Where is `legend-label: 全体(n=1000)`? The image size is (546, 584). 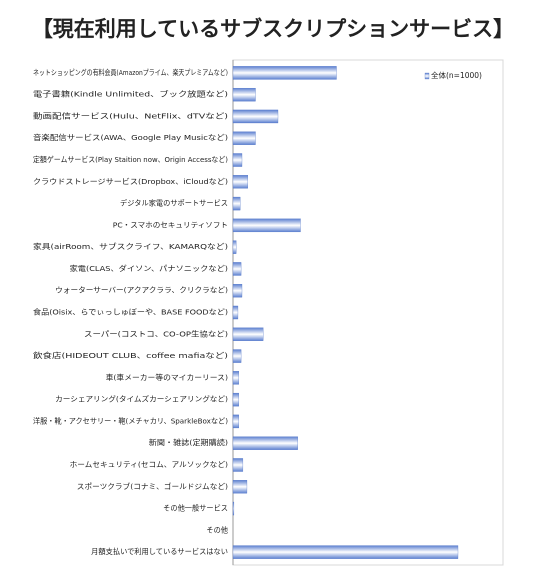
legend-label: 全体(n=1000) is located at coordinates (456, 75).